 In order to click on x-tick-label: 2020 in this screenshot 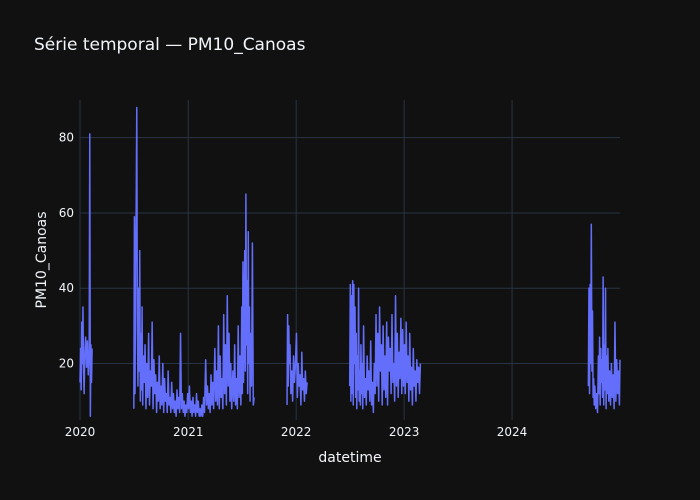, I will do `click(80, 432)`.